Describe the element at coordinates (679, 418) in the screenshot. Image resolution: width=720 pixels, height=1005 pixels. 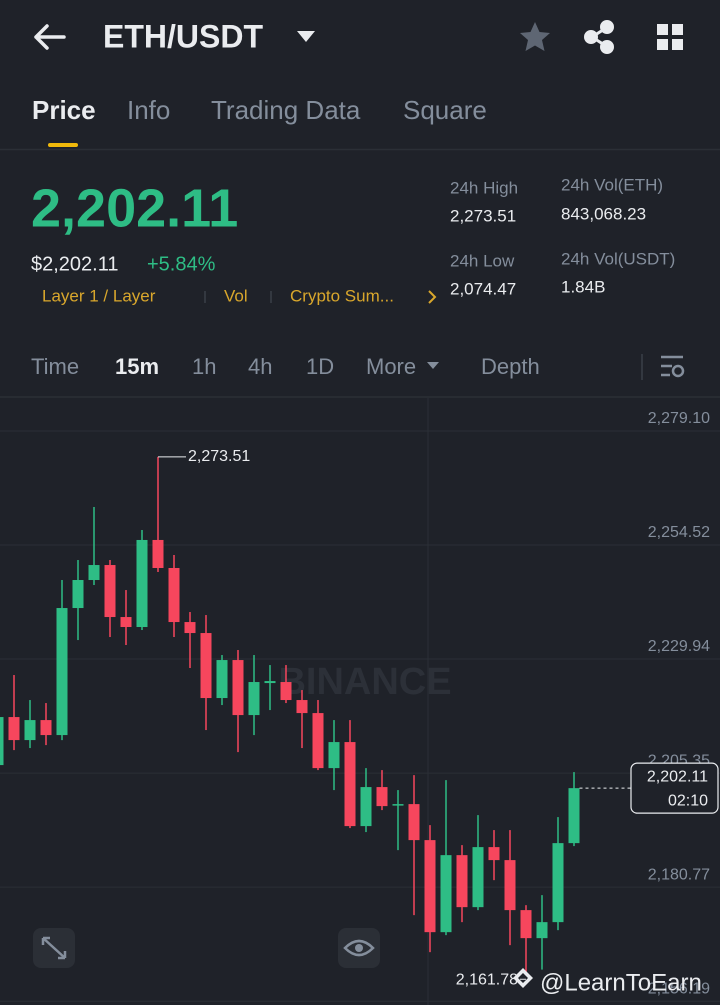
I see `y-tick-label: 2,279.10` at that location.